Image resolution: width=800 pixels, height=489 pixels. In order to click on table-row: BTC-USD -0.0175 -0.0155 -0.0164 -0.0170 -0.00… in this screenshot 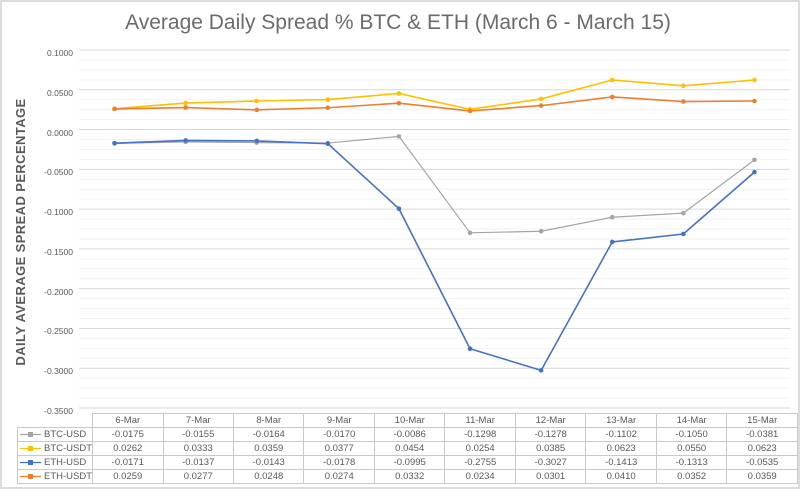, I will do `click(407, 434)`.